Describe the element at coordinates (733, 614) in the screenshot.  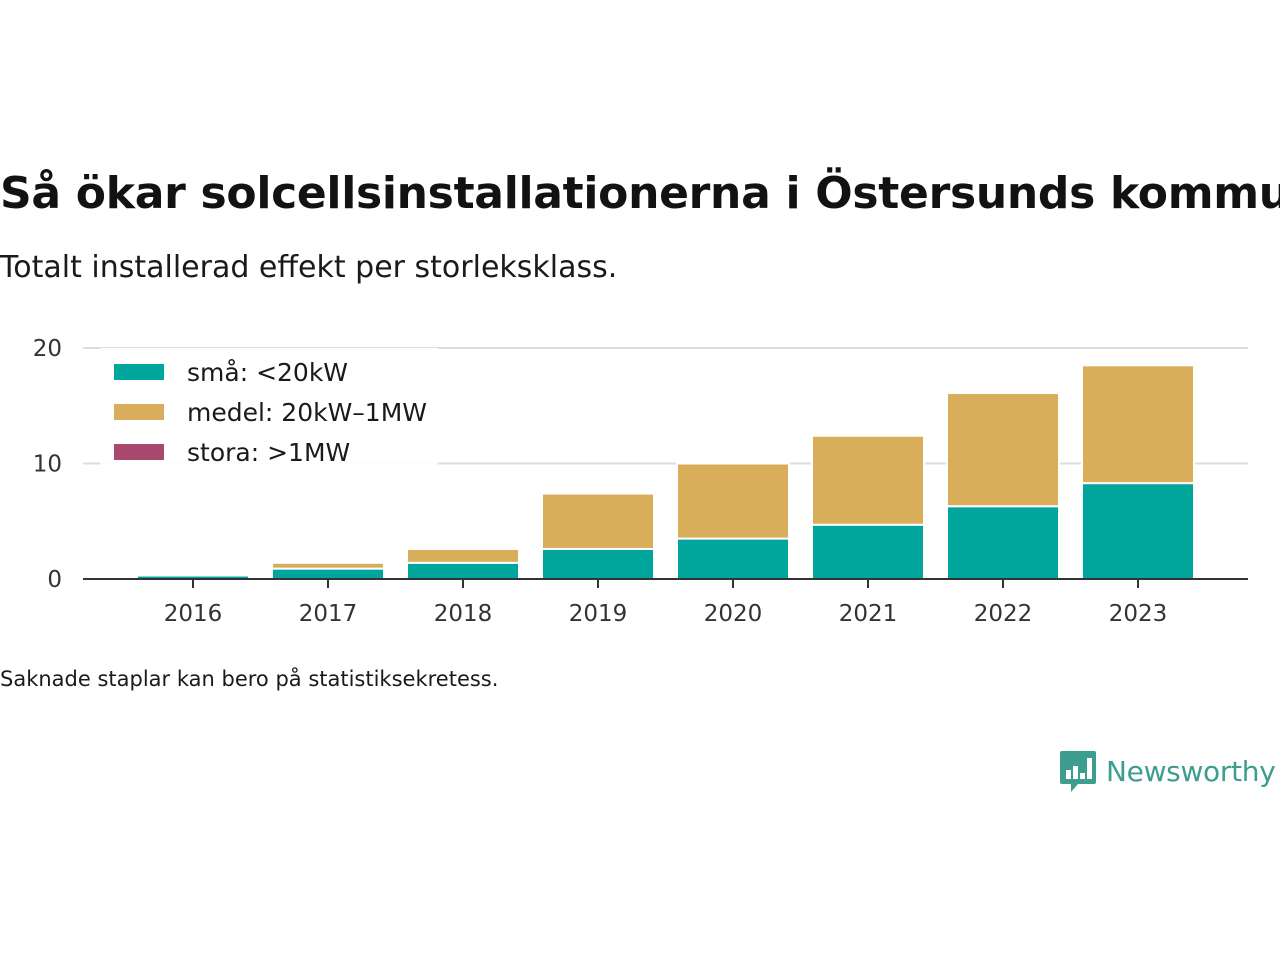
I see `x-tick-label-2020: 2020` at that location.